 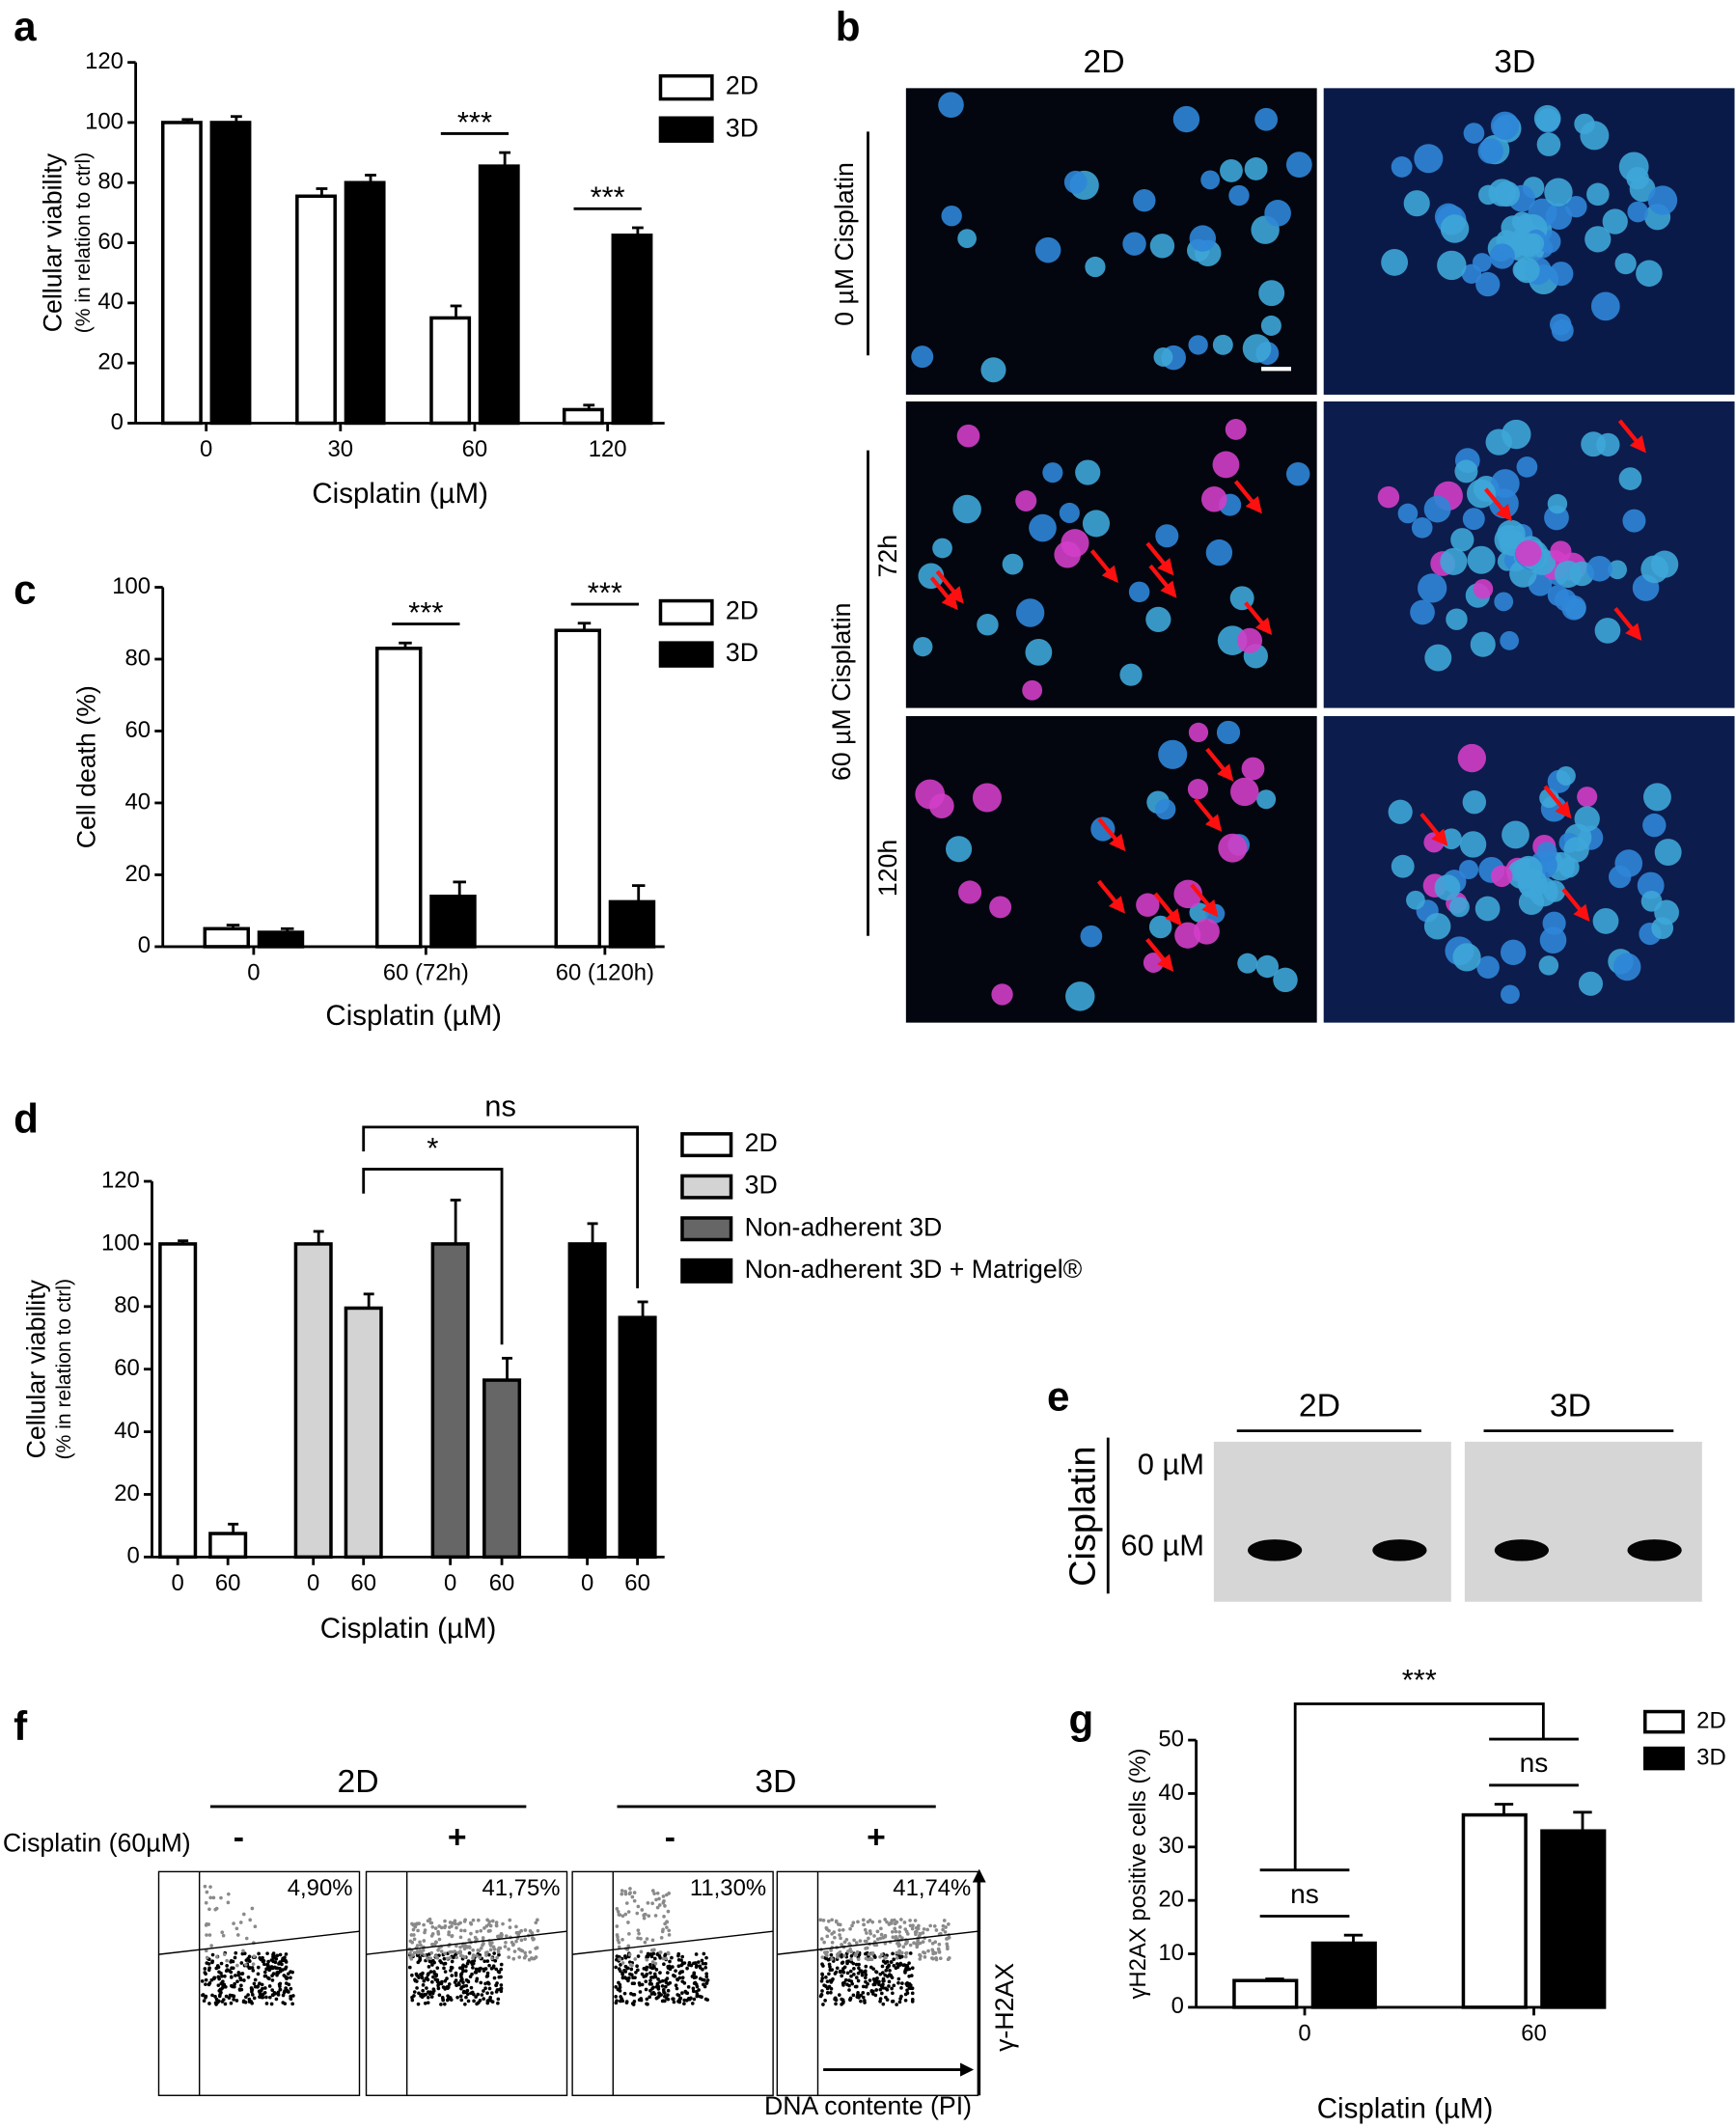 What do you see at coordinates (1171, 1463) in the screenshot?
I see `row-label: 0 µM` at bounding box center [1171, 1463].